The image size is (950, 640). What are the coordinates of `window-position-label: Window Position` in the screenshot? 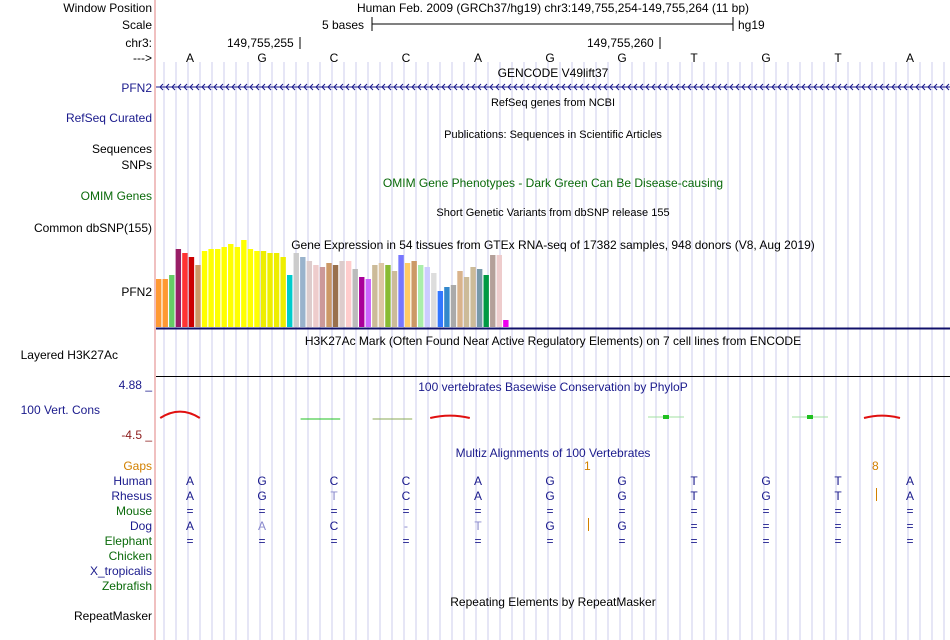 It's located at (107, 8).